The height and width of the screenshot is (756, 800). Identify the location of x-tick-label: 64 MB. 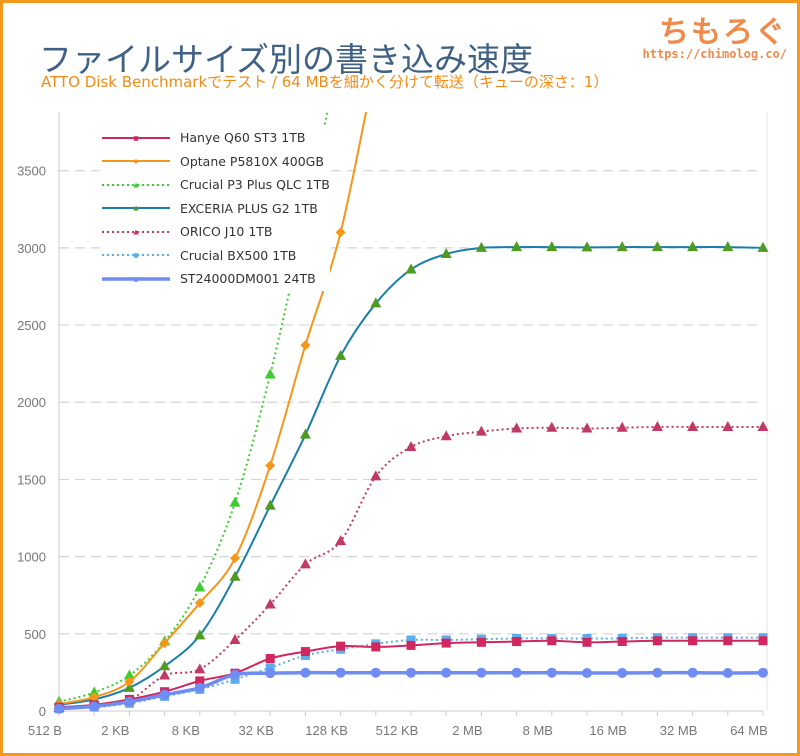
(749, 730).